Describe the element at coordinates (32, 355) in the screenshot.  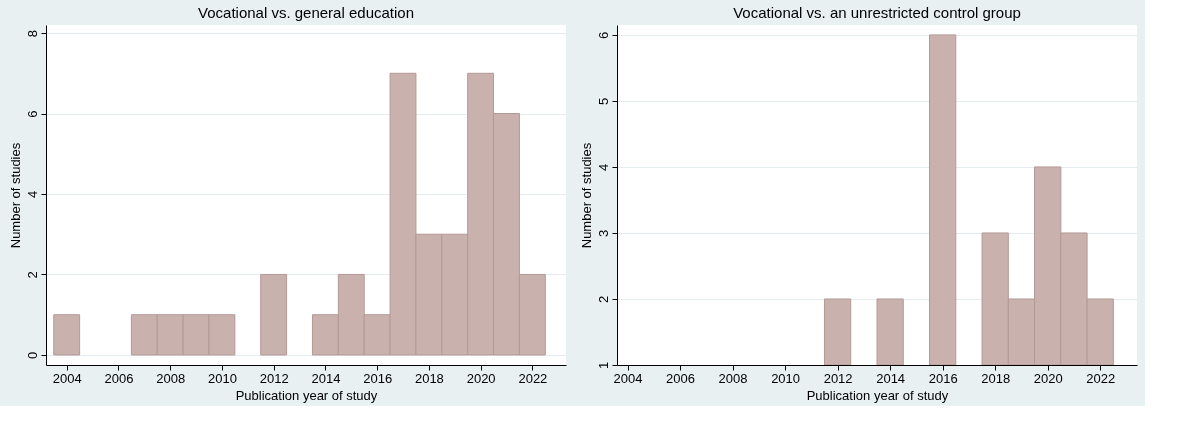
I see `y-tick-label: 0` at that location.